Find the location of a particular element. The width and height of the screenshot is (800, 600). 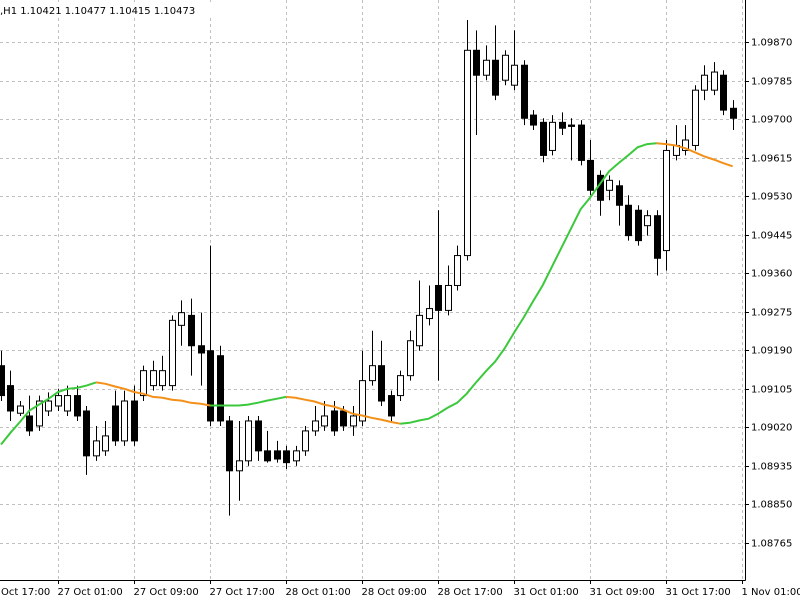

x-tick-label: 27 Oct 09:00 is located at coordinates (166, 592).